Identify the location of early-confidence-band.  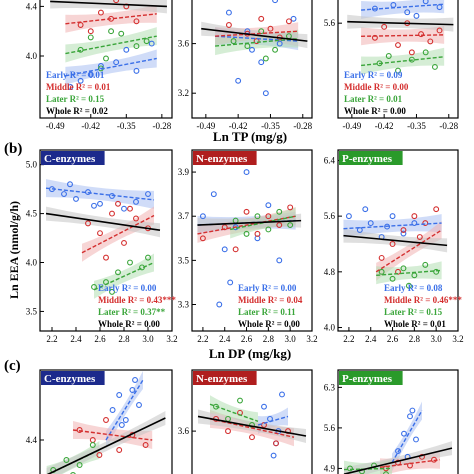
(403, 10).